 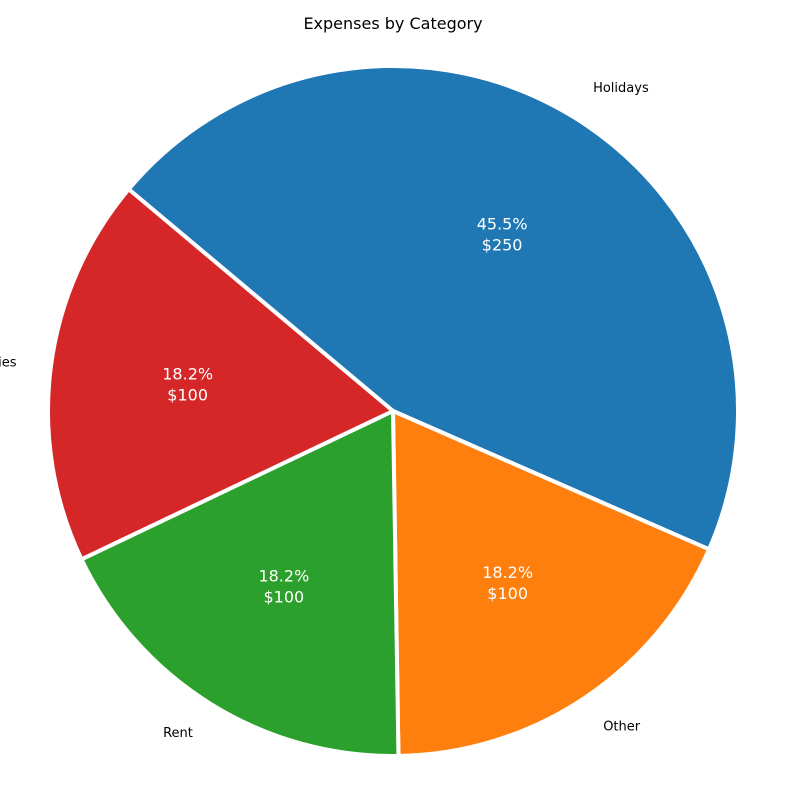 What do you see at coordinates (622, 726) in the screenshot?
I see `slice-label-other: Other` at bounding box center [622, 726].